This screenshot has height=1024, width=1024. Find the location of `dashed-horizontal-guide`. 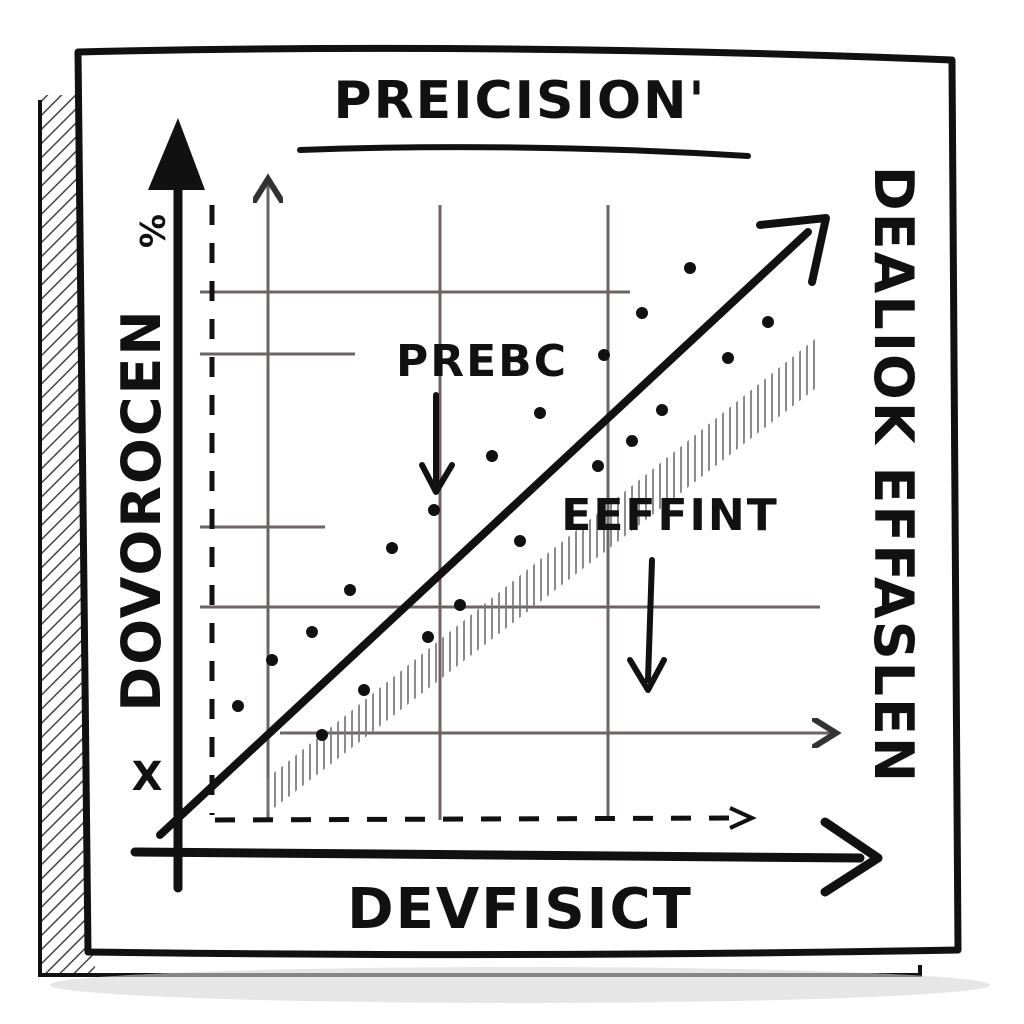

dashed-horizontal-guide is located at coordinates (477, 819).